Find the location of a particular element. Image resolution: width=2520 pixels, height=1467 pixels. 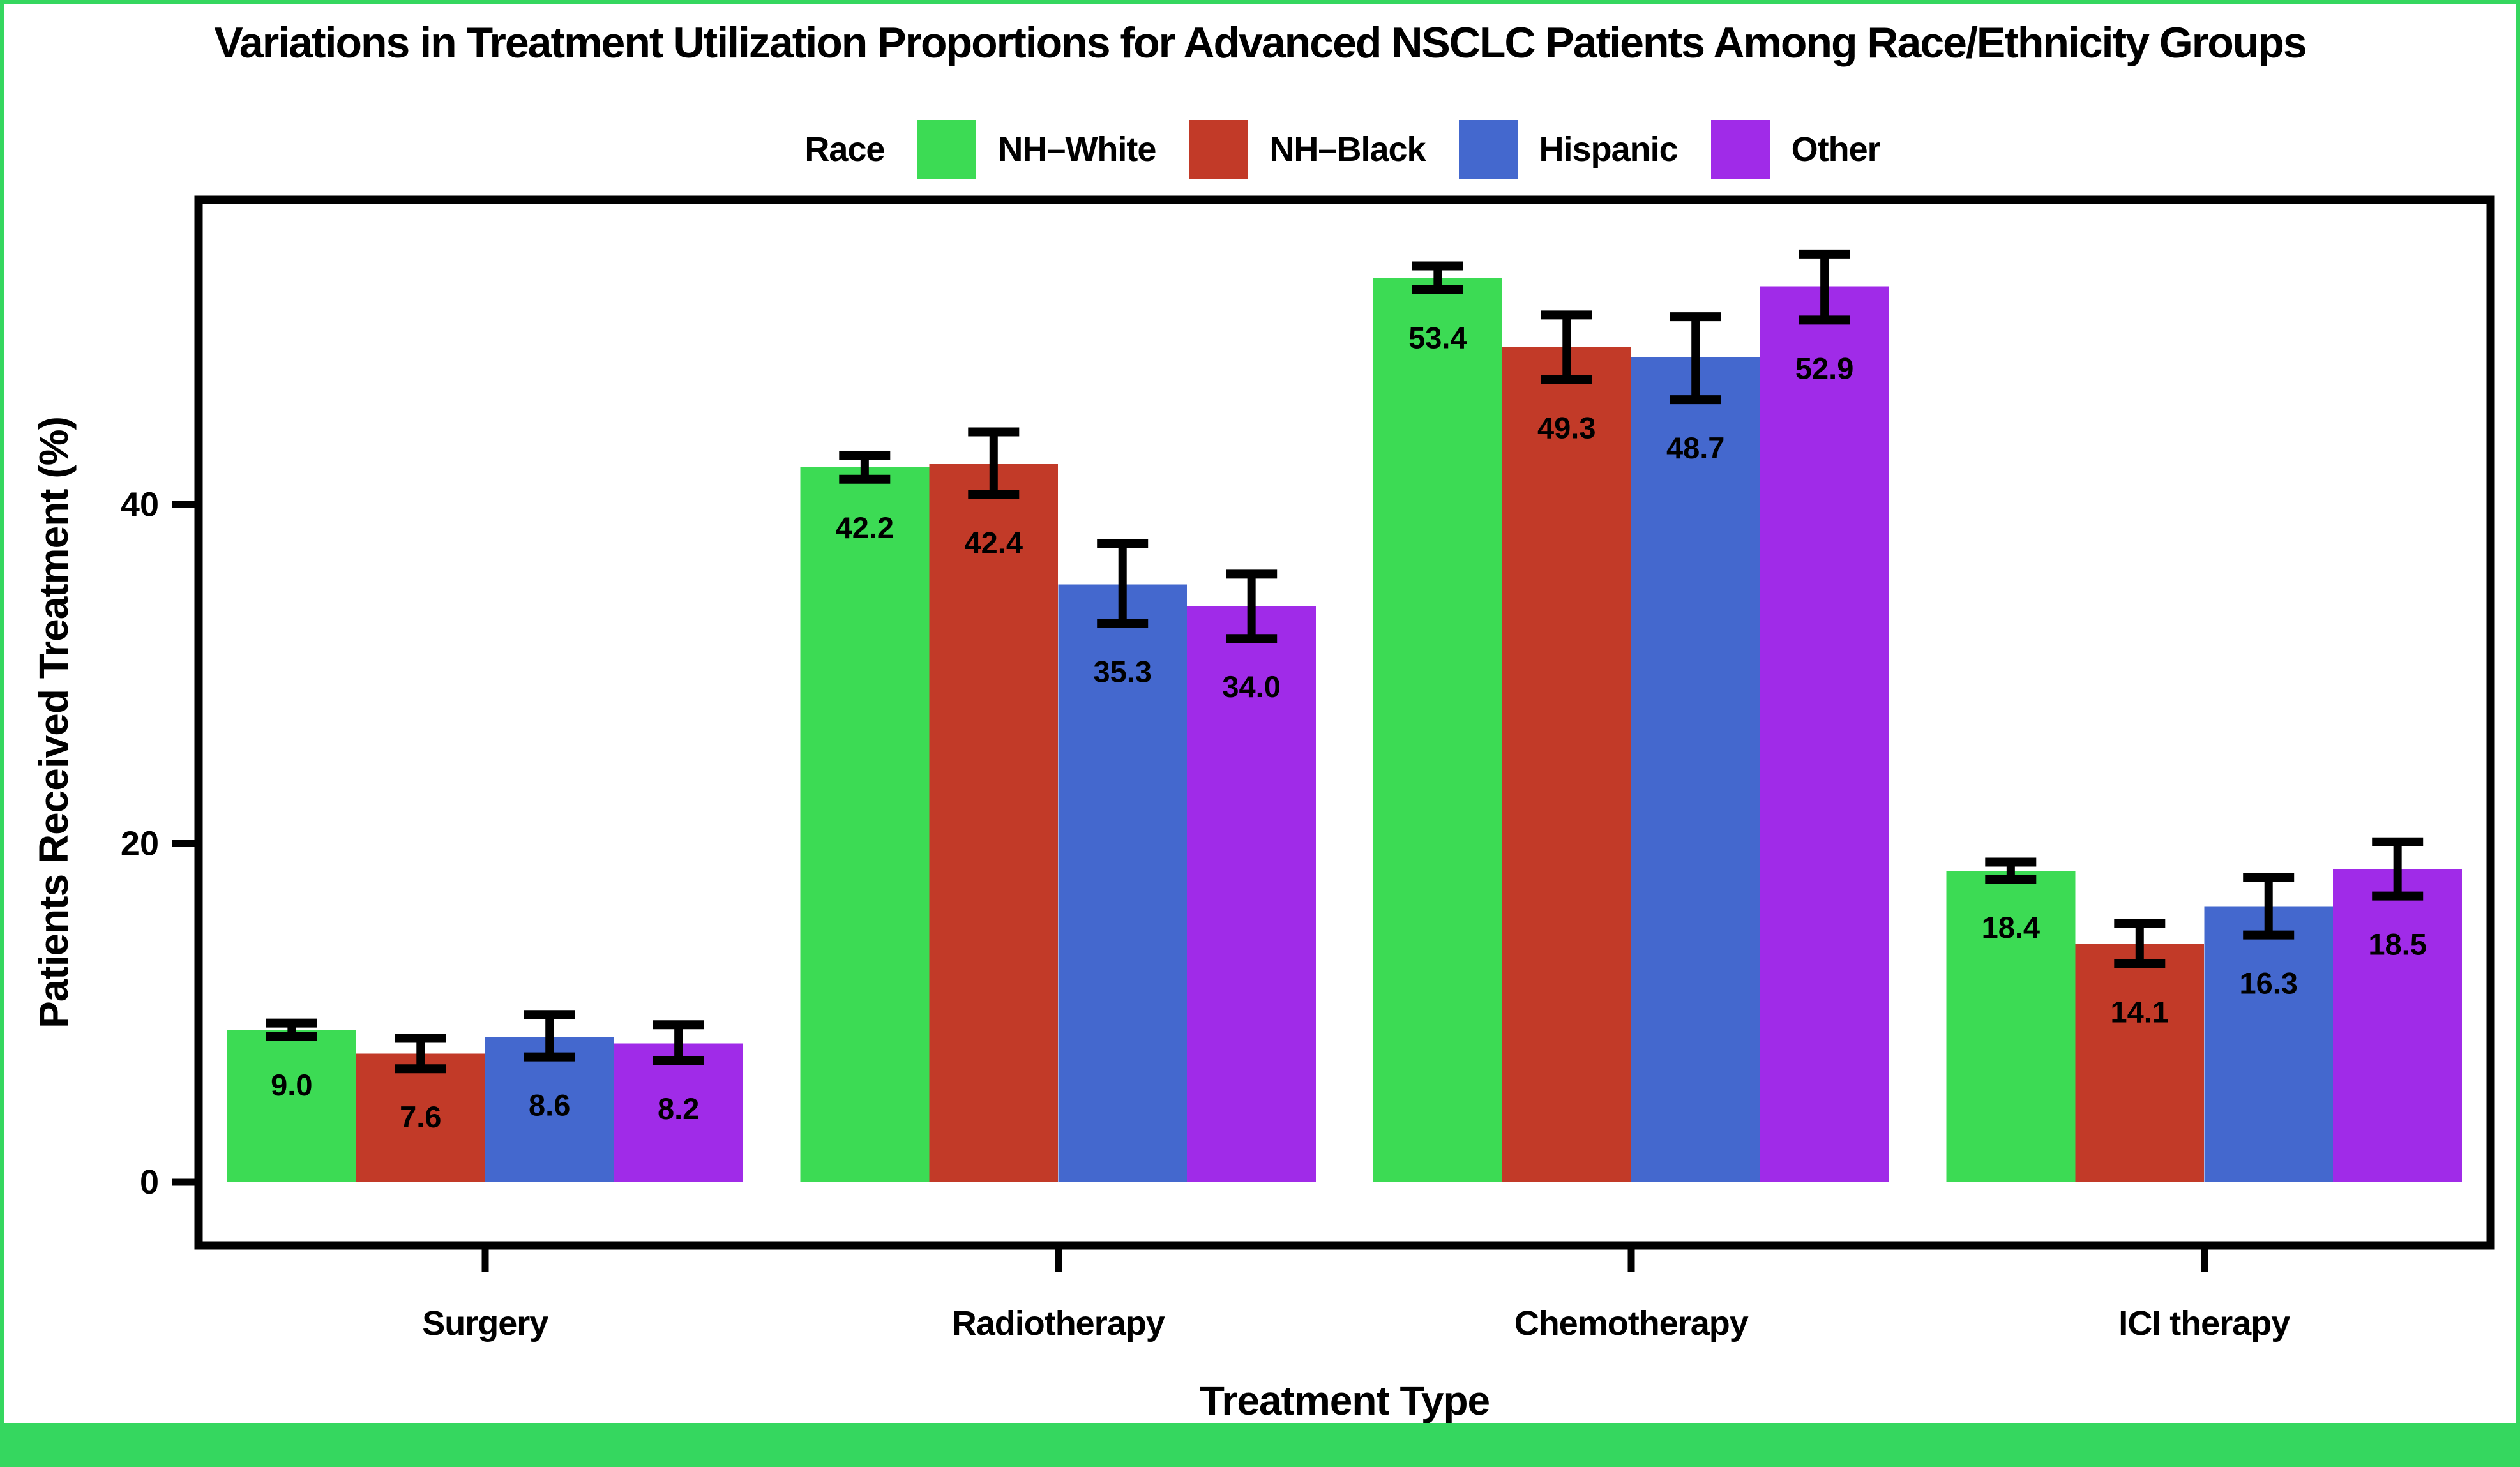

legend-label: NH–White is located at coordinates (1077, 149).